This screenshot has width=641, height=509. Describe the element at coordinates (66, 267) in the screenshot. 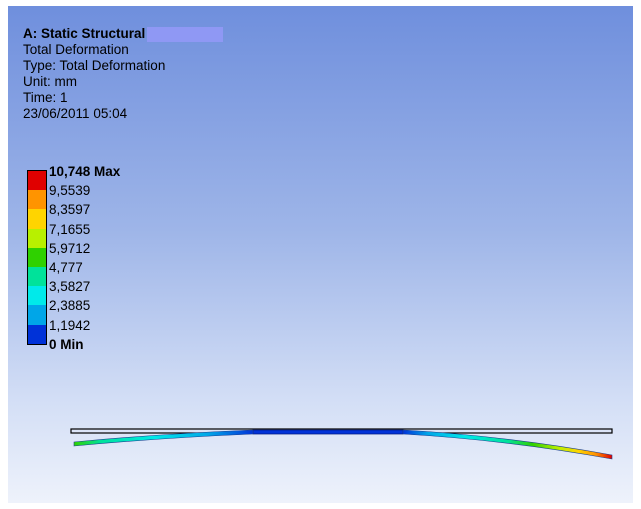

I see `legend-value-label: 4,777` at that location.